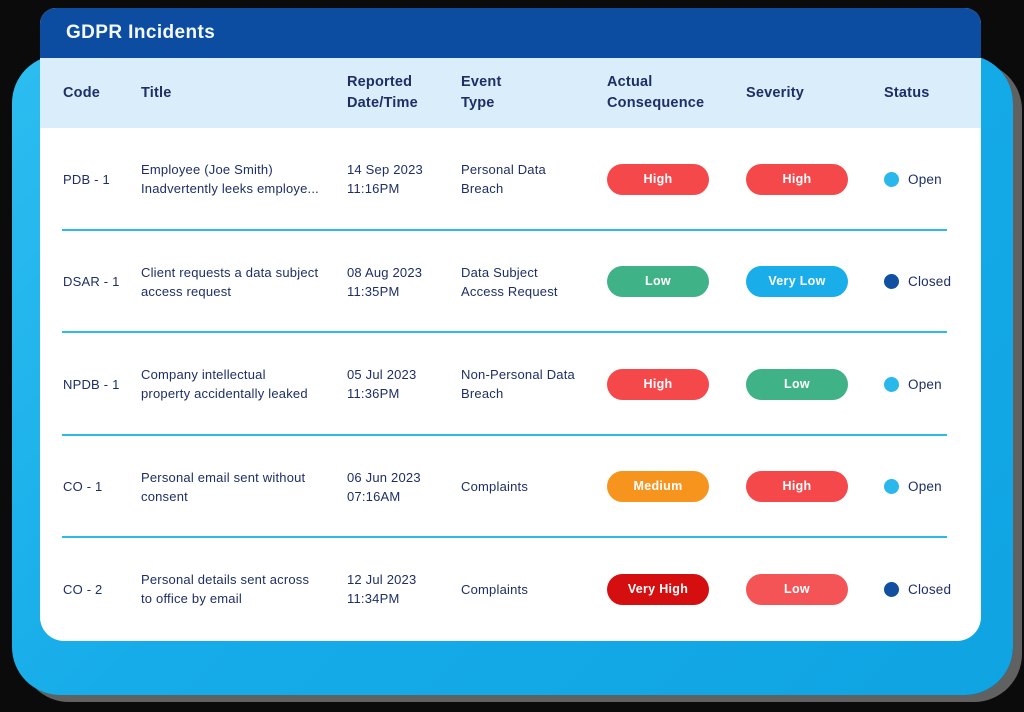 The width and height of the screenshot is (1024, 712). What do you see at coordinates (86, 179) in the screenshot?
I see `cell-code: PDB - 1` at bounding box center [86, 179].